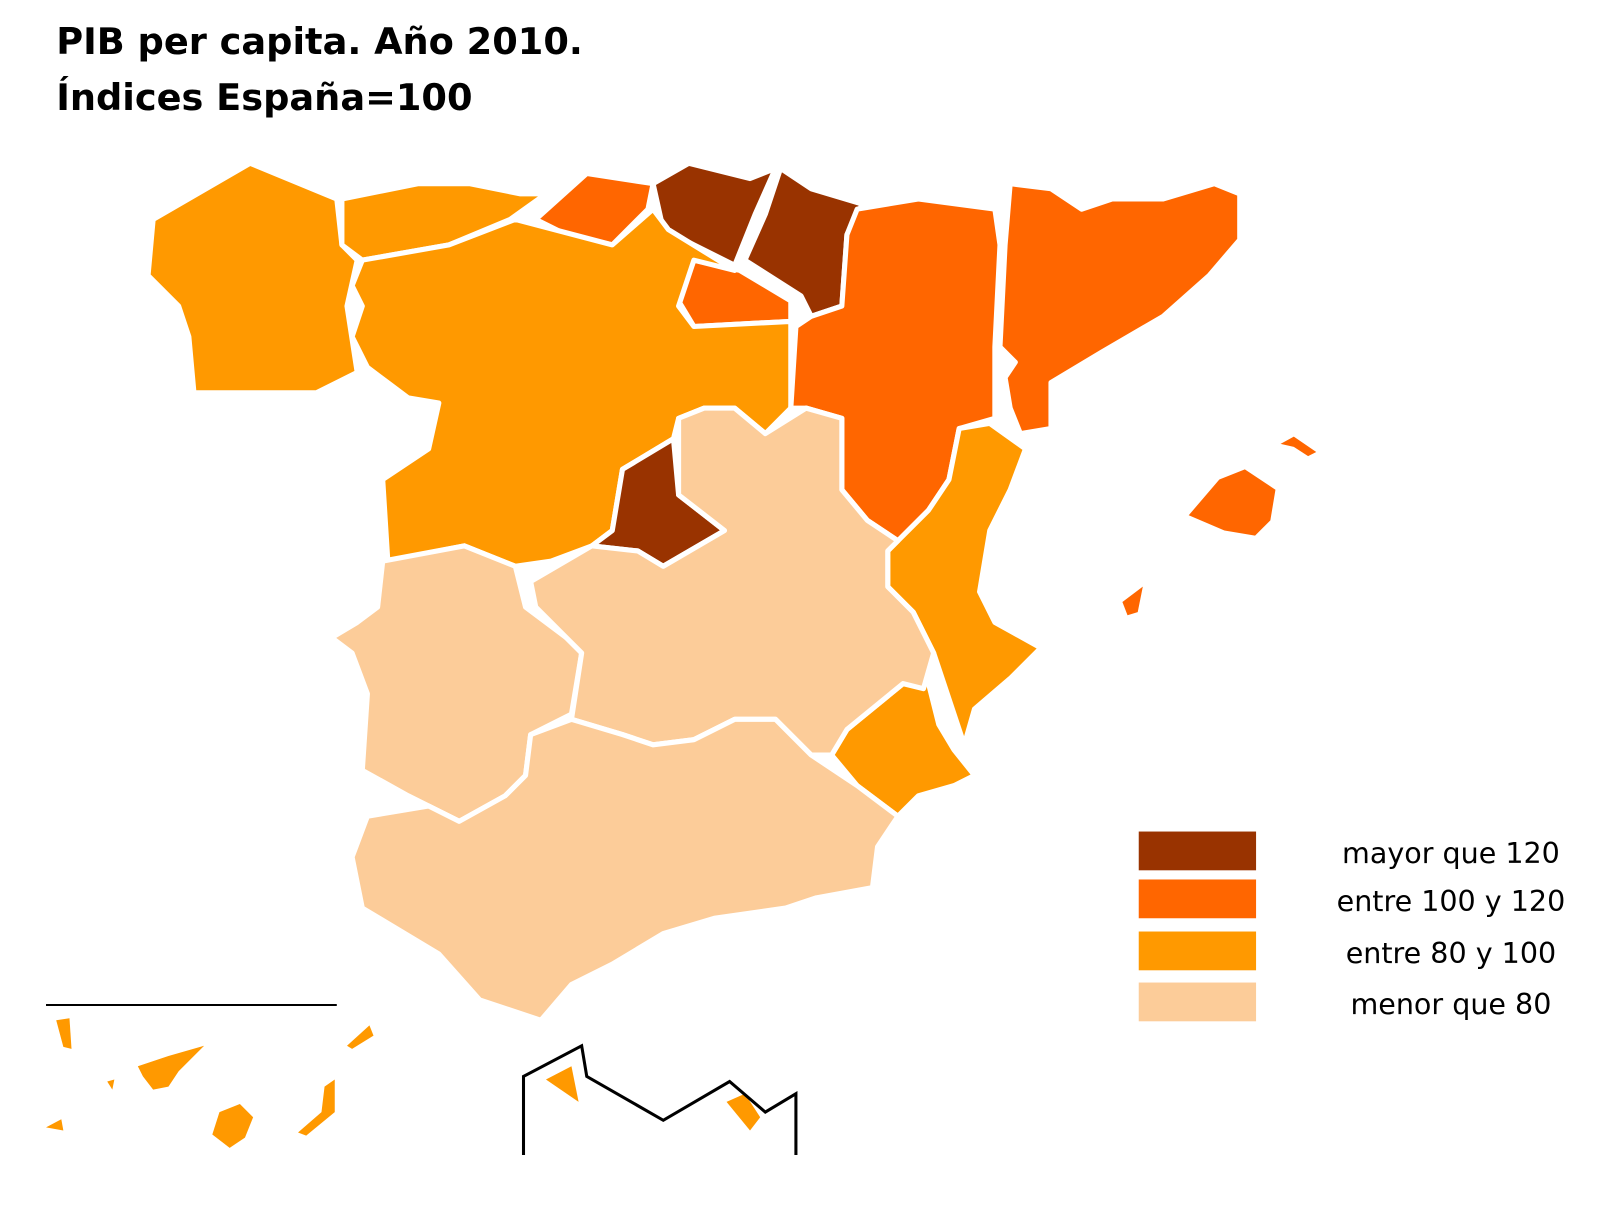 The image size is (1600, 1207). What do you see at coordinates (1451, 853) in the screenshot?
I see `legend-label: mayor que 120` at bounding box center [1451, 853].